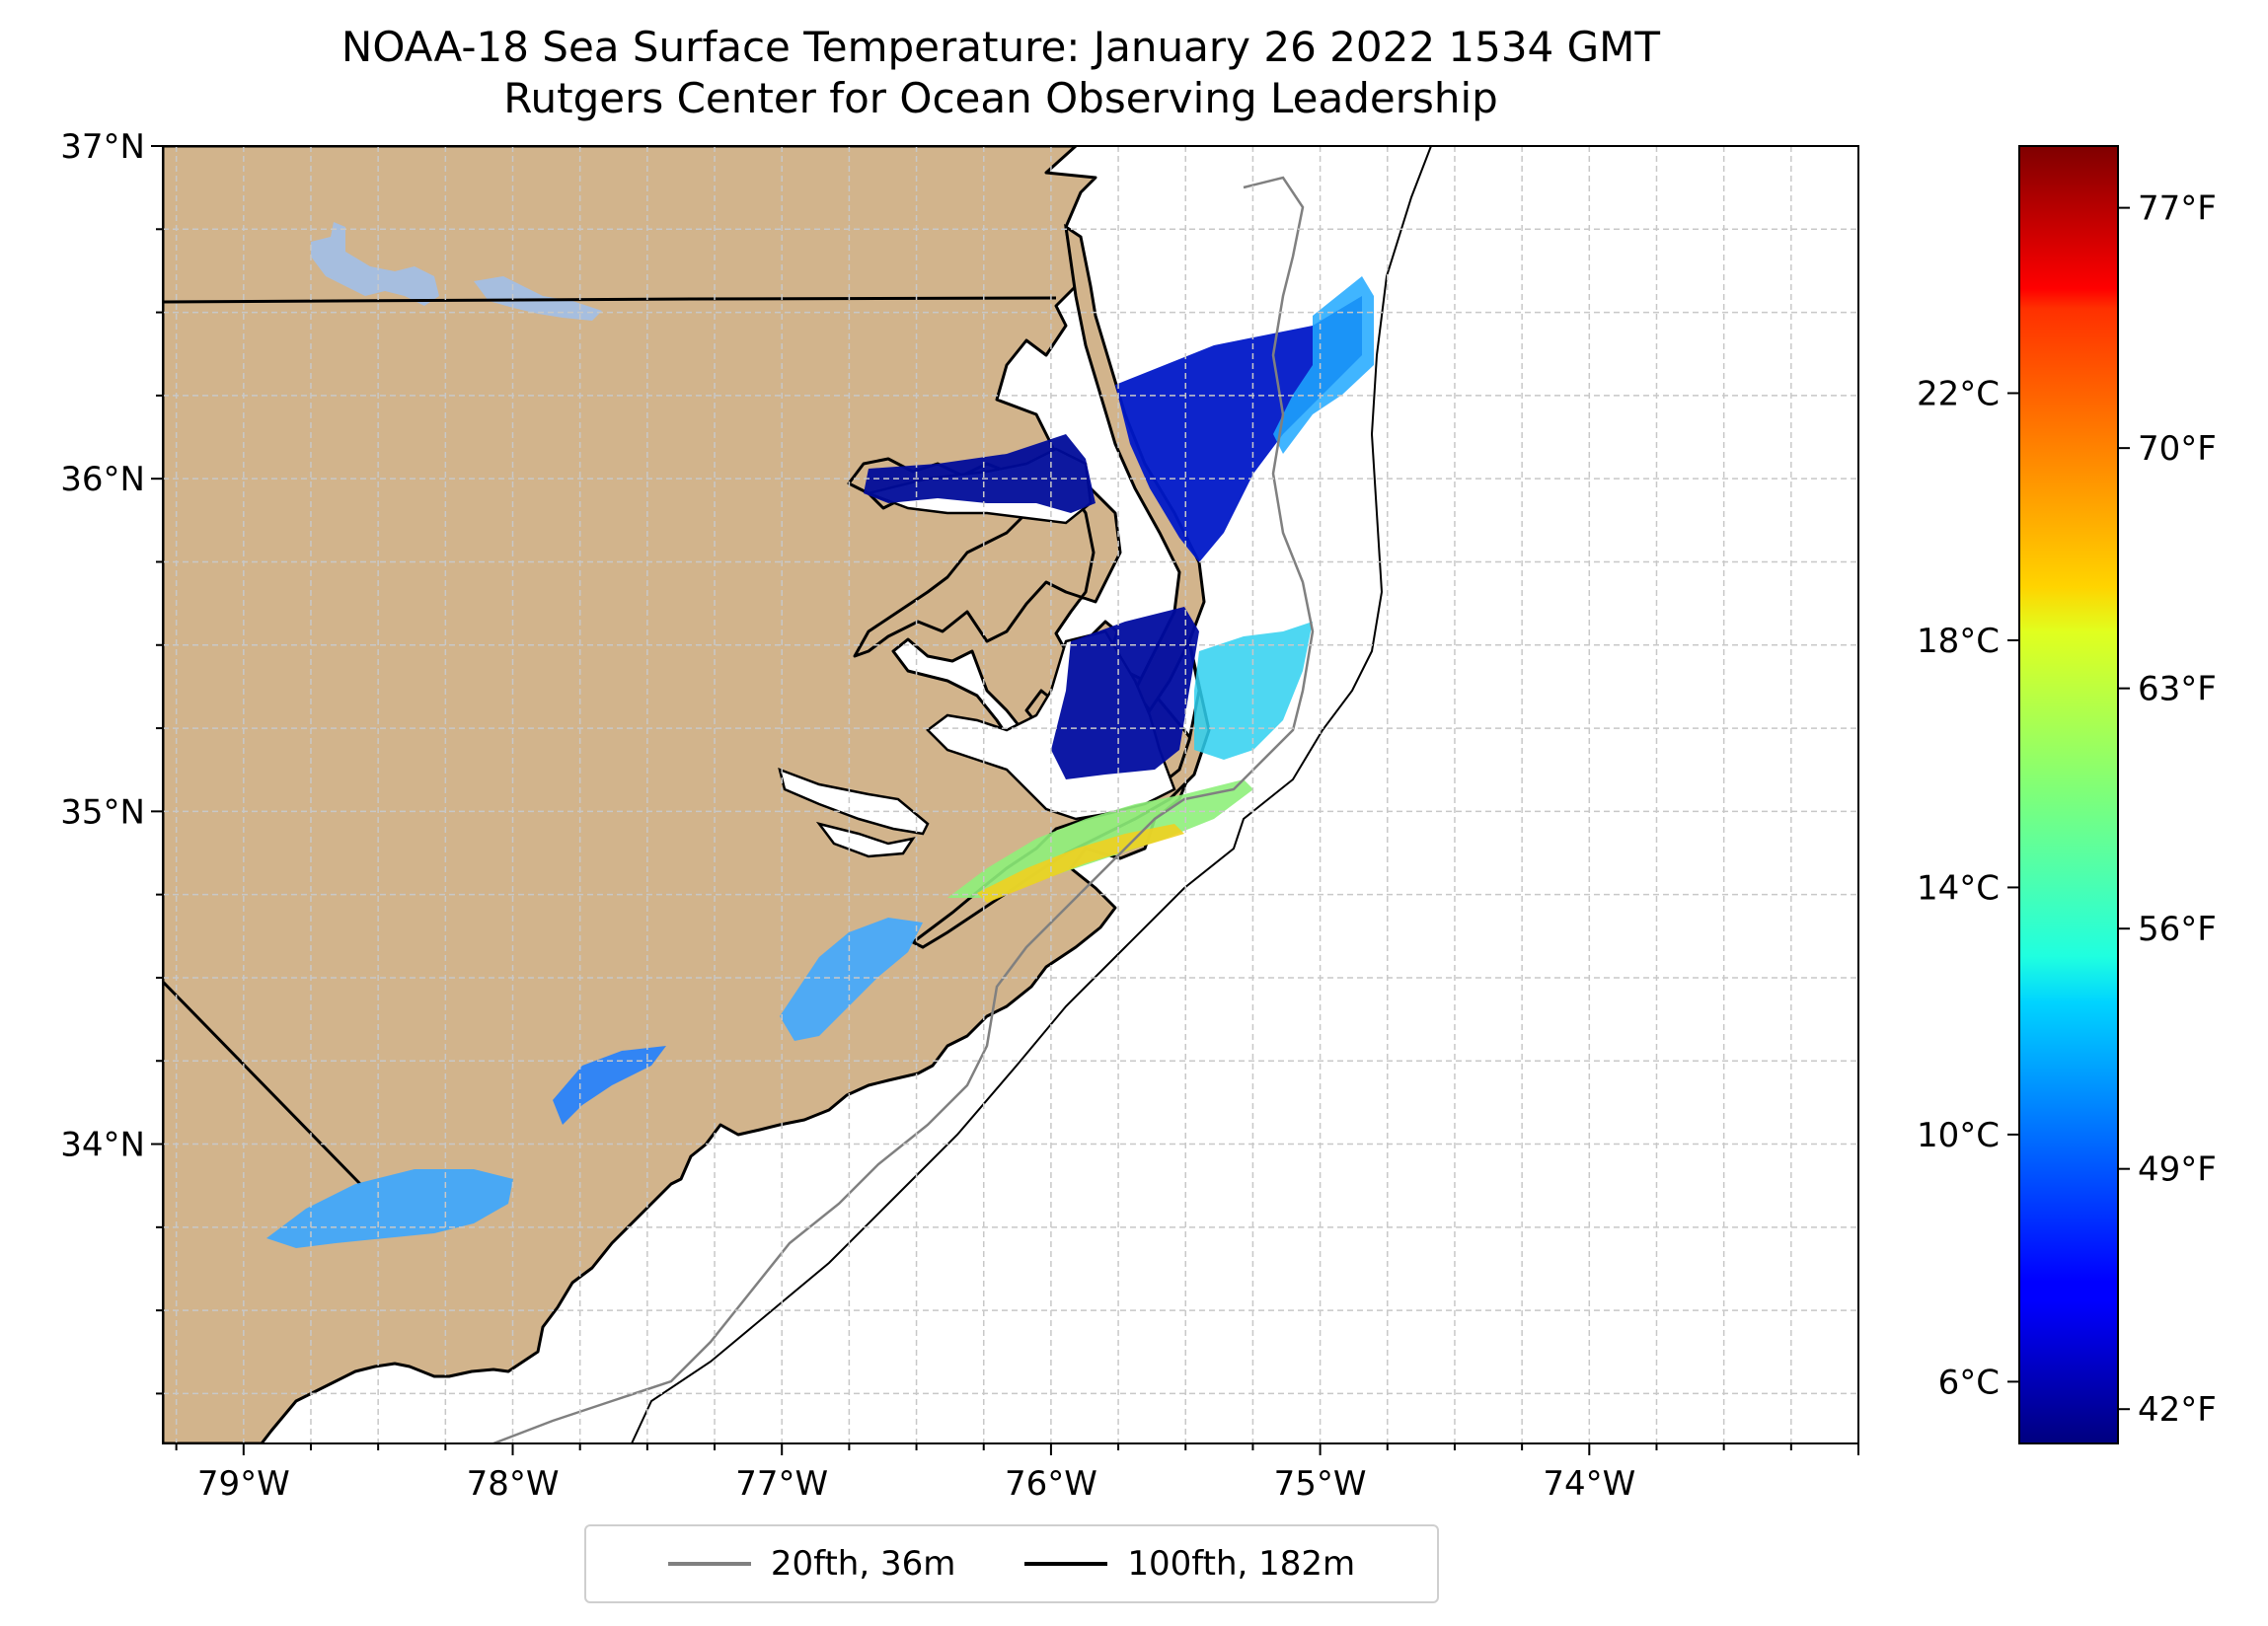 The width and height of the screenshot is (2268, 1626). I want to click on lon-tick-label: 79°W, so click(243, 1484).